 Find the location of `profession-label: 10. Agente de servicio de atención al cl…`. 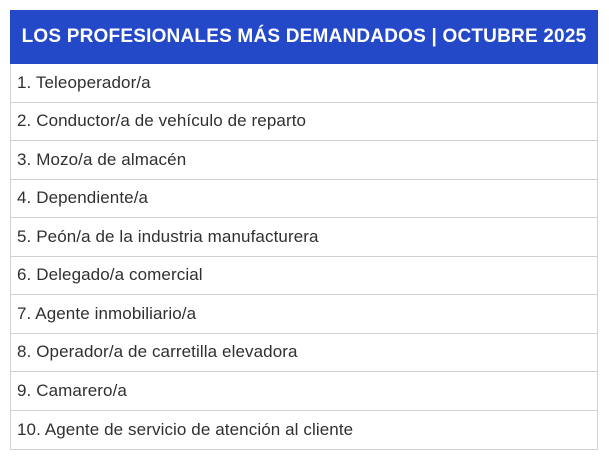

profession-label: 10. Agente de servicio de atención al cl… is located at coordinates (185, 429).